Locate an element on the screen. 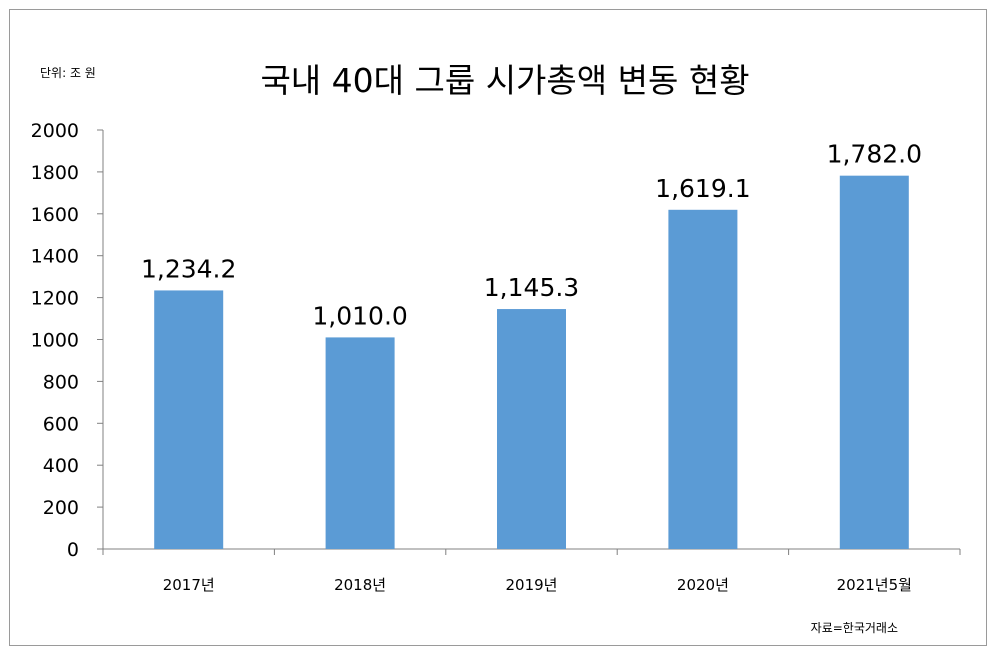  y-tick-label: 1200 is located at coordinates (55, 299).